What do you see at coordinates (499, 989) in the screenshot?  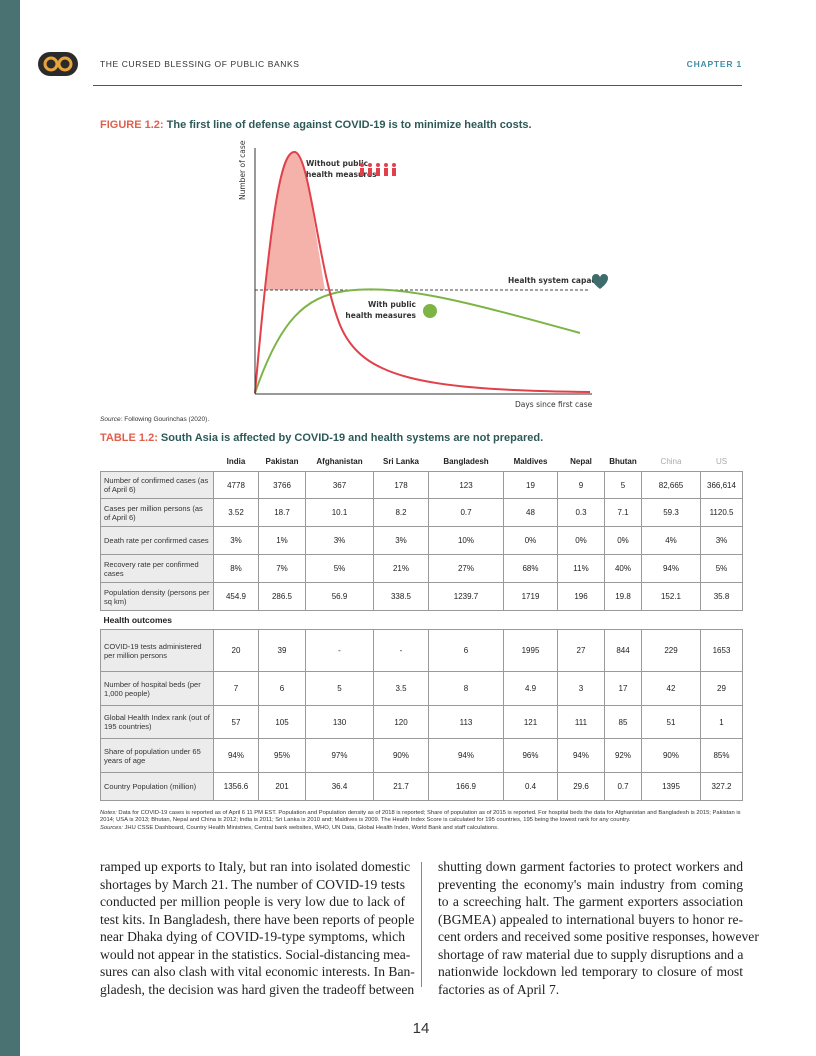 I see `body-line: factories as of April 7.` at bounding box center [499, 989].